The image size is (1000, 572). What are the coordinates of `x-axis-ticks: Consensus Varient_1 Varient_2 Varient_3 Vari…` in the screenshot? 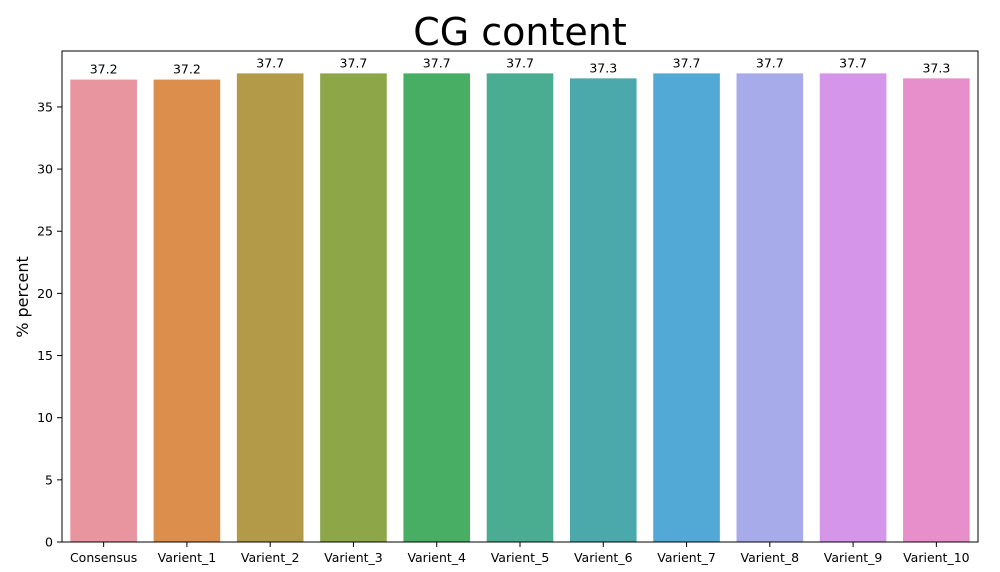 It's located at (520, 553).